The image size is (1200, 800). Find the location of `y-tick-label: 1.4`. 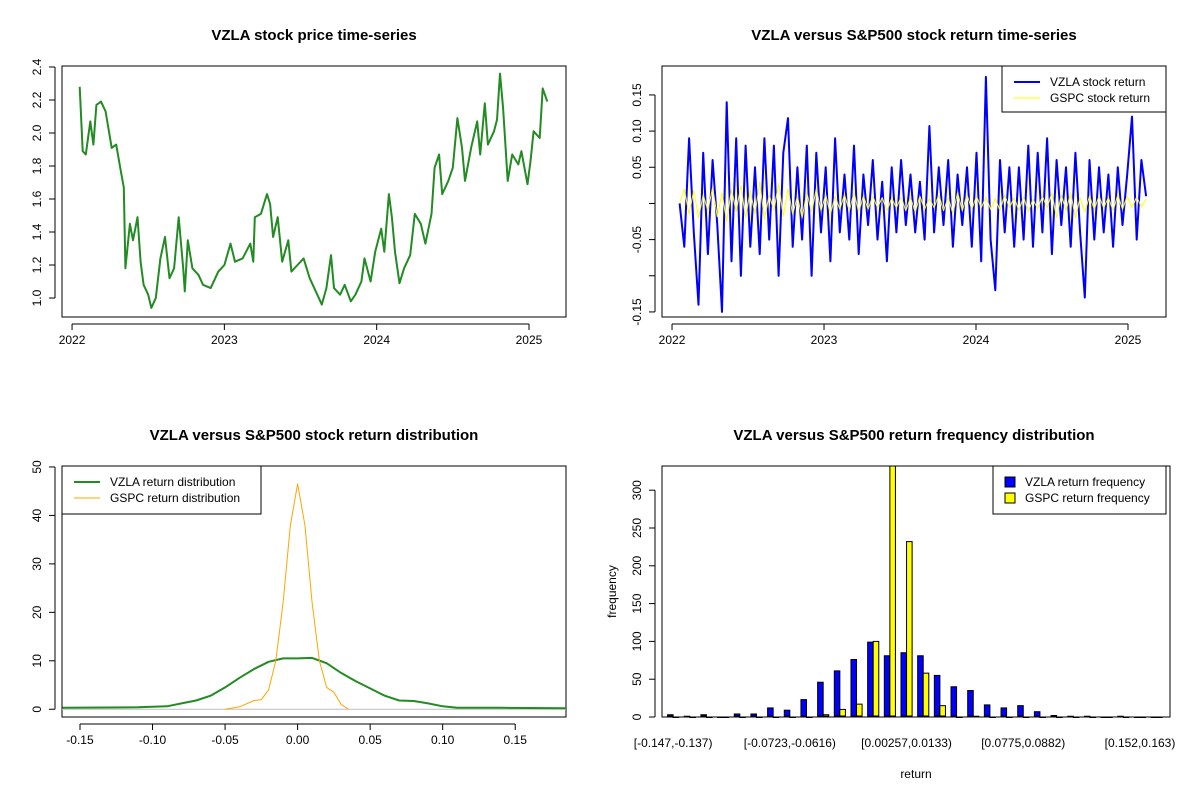

y-tick-label: 1.4 is located at coordinates (37, 231).